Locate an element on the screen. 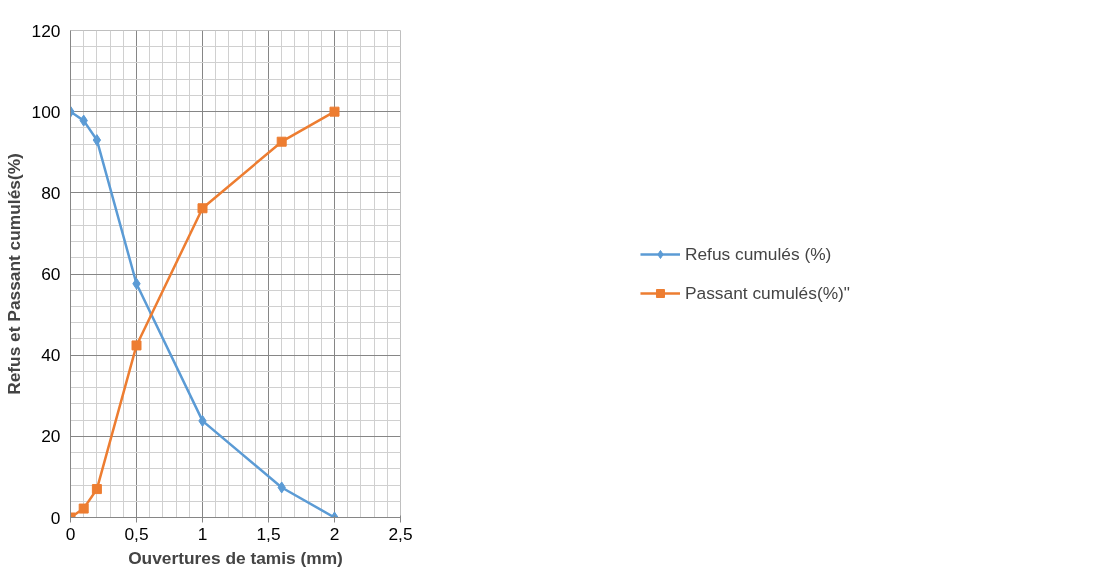 This screenshot has height=581, width=1103. y-tick-label: 100 is located at coordinates (46, 111).